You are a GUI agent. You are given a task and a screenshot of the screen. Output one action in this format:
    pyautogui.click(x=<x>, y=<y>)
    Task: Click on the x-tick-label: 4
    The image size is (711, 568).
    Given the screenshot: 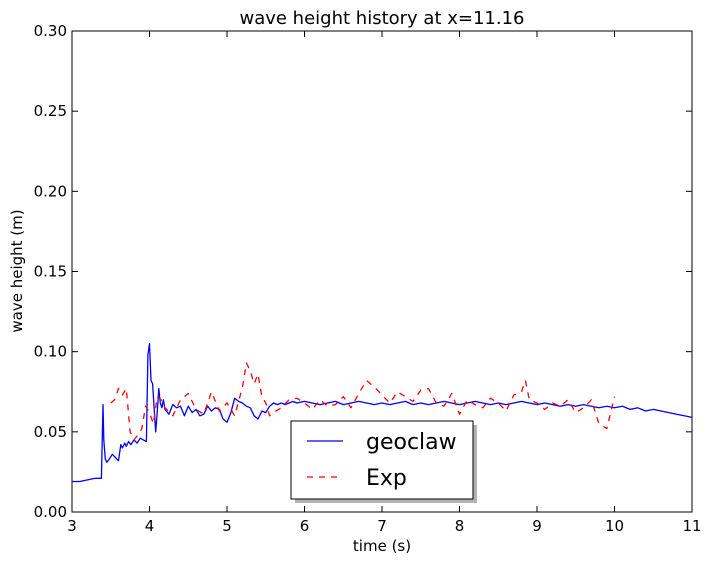 What is the action you would take?
    pyautogui.click(x=150, y=526)
    